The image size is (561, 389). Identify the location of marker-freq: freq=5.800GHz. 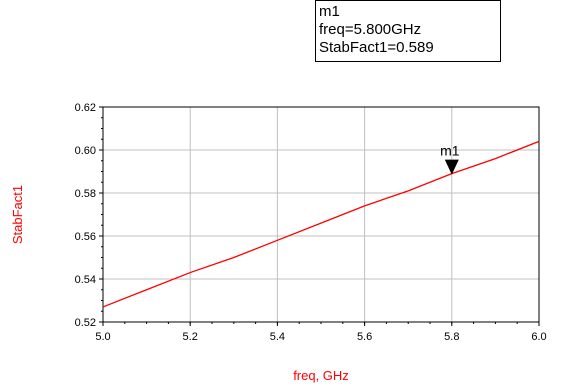
(370, 29).